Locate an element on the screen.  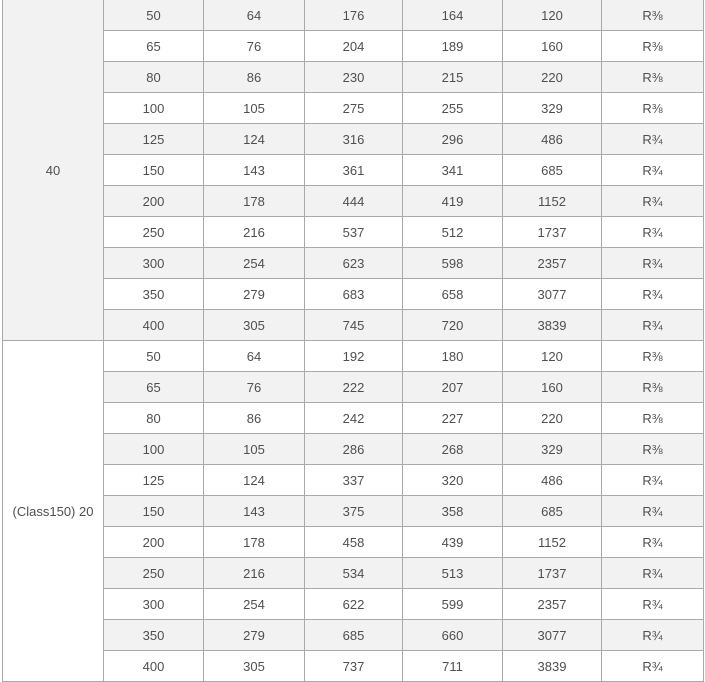
table-cell: 160 is located at coordinates (552, 46).